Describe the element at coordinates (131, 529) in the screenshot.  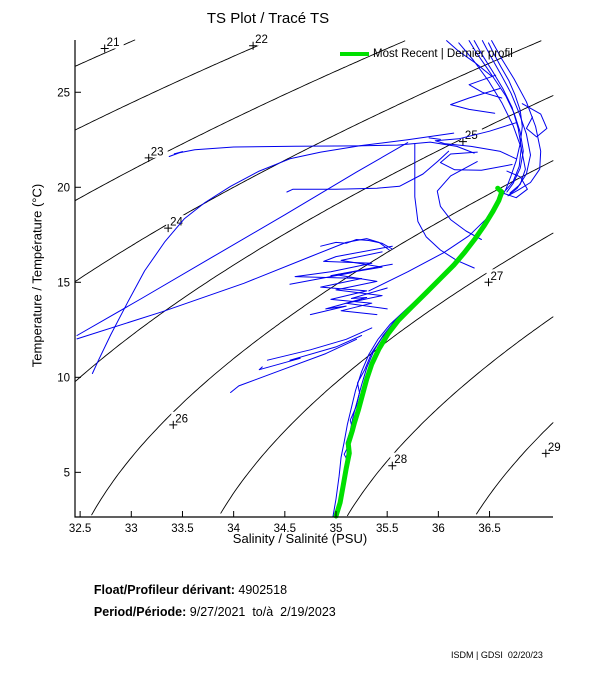
I see `x-tick-label: 33` at that location.